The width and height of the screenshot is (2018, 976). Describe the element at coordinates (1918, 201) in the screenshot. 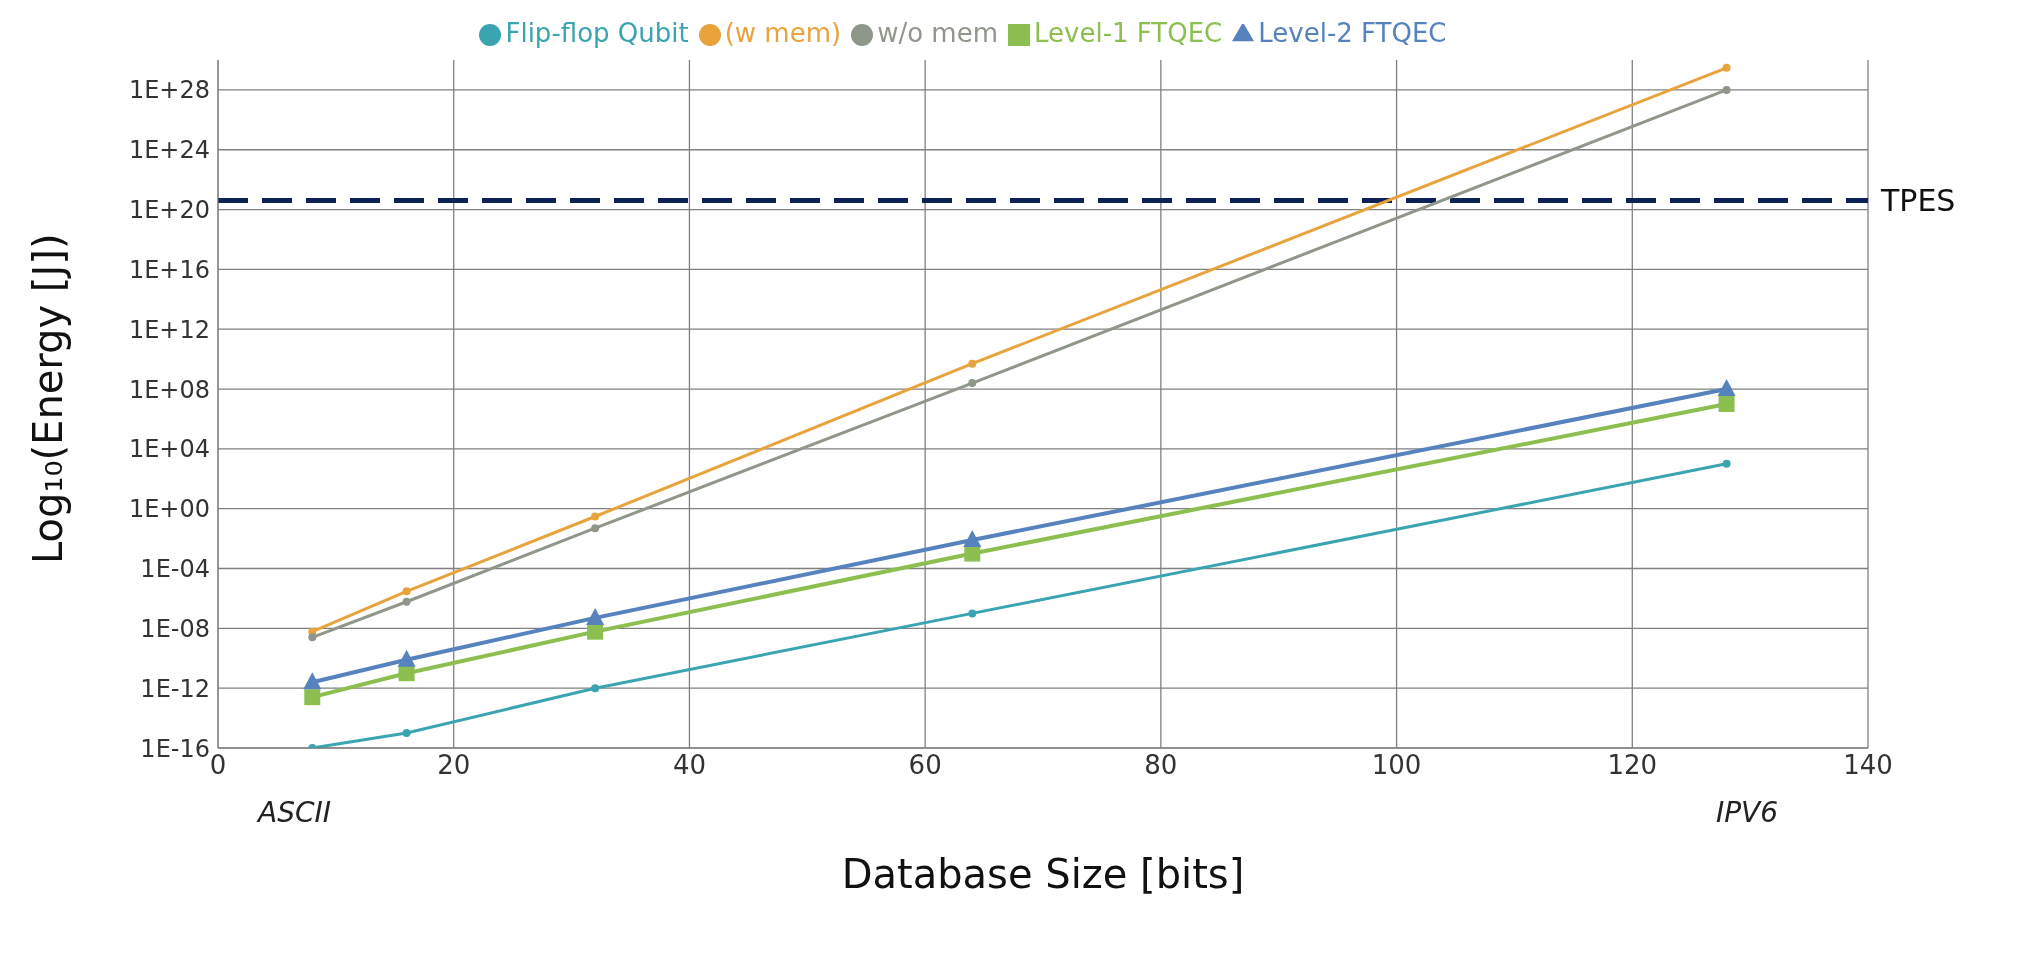

I see `ref-line-label: TPES` at that location.